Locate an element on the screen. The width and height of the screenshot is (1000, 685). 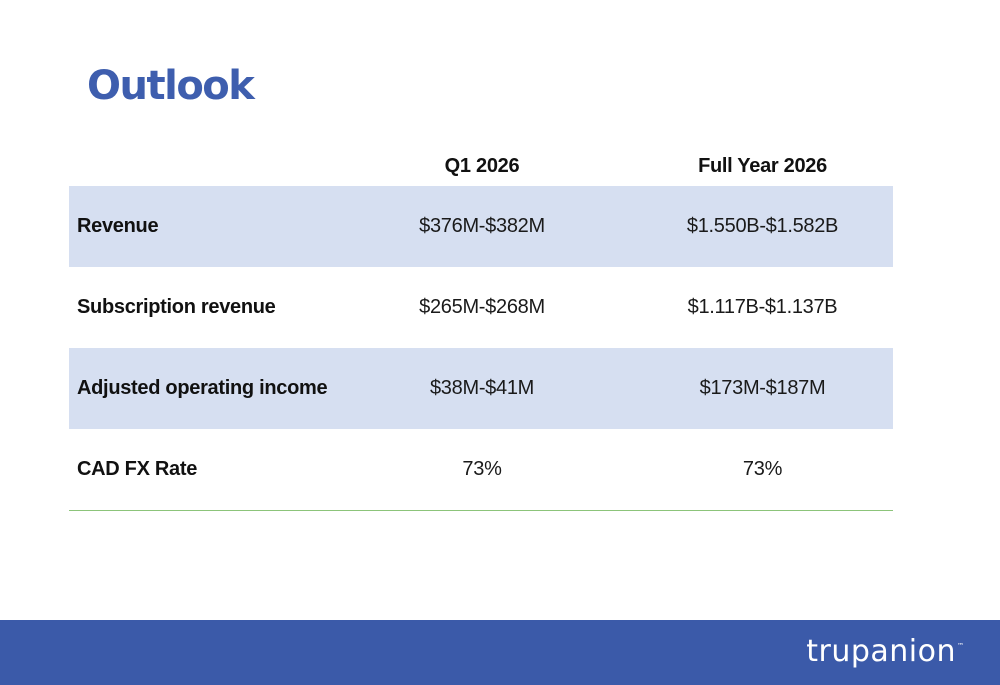
row-label: Subscription revenue is located at coordinates (176, 307).